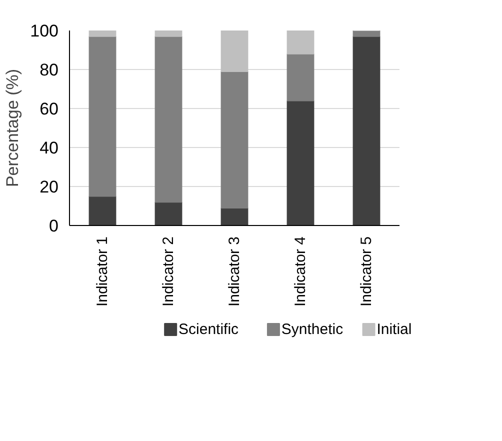 The image size is (502, 441). Describe the element at coordinates (49, 148) in the screenshot. I see `y-tick-label: 40` at that location.